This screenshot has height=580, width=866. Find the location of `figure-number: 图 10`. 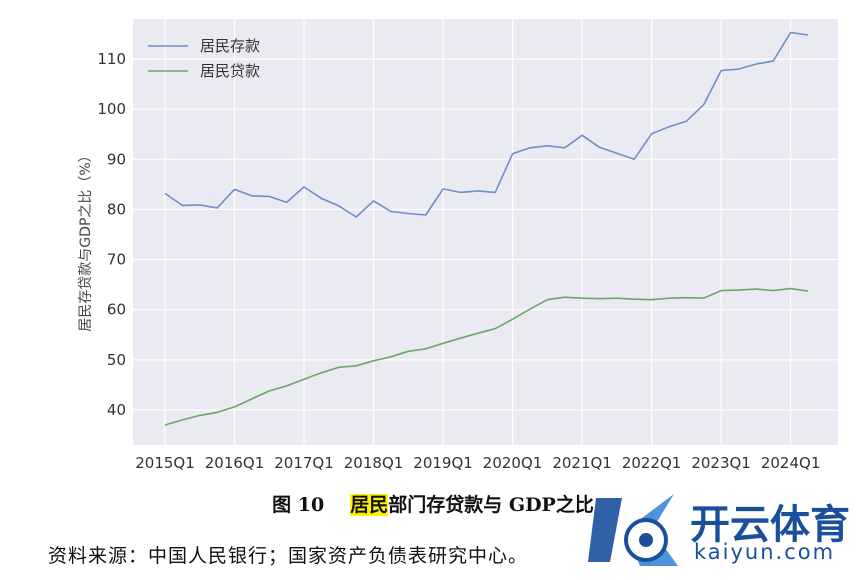

figure-number: 图 10 is located at coordinates (298, 505).